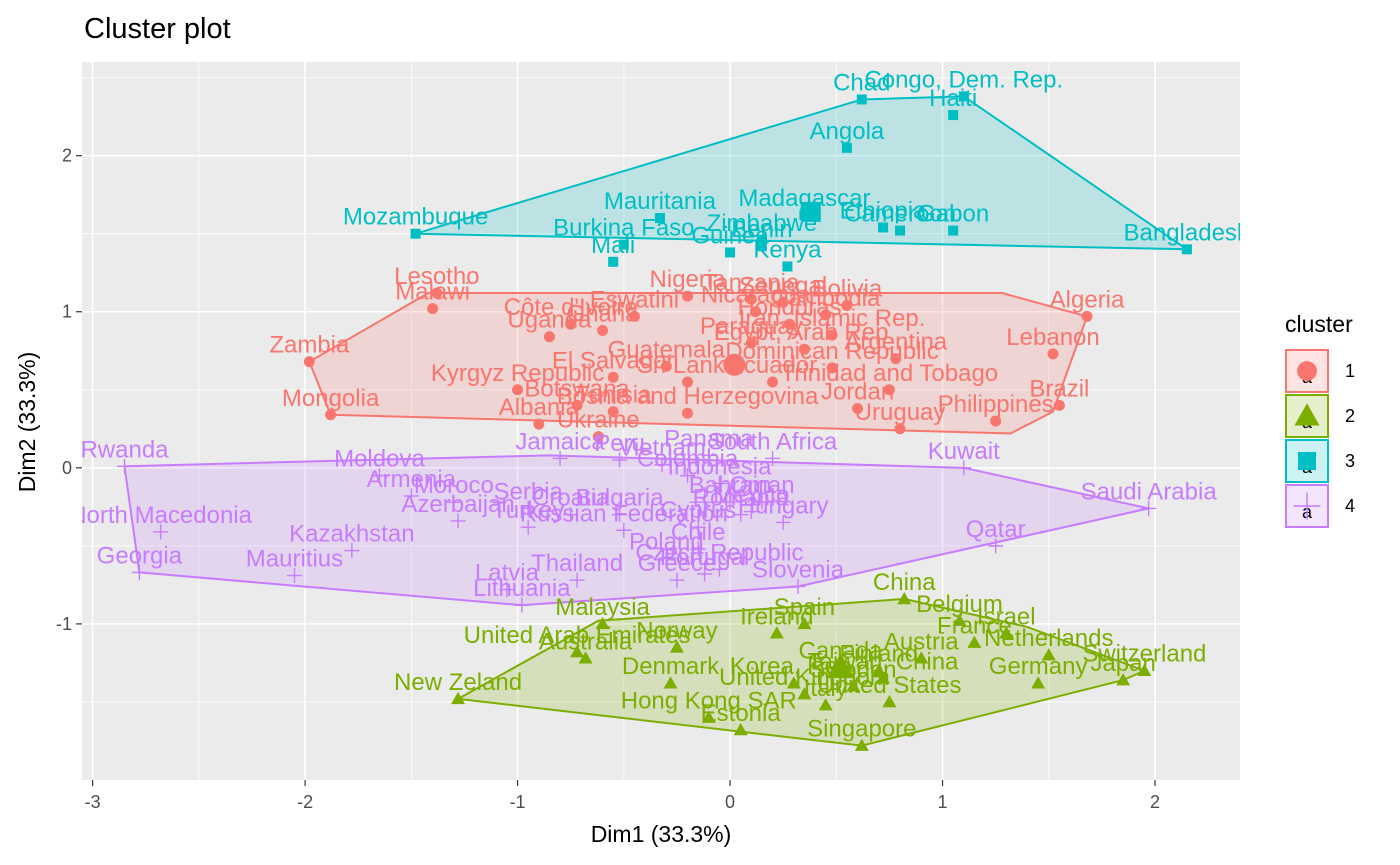 The image size is (1400, 865). Describe the element at coordinates (900, 412) in the screenshot. I see `point-label: Uruguay` at that location.